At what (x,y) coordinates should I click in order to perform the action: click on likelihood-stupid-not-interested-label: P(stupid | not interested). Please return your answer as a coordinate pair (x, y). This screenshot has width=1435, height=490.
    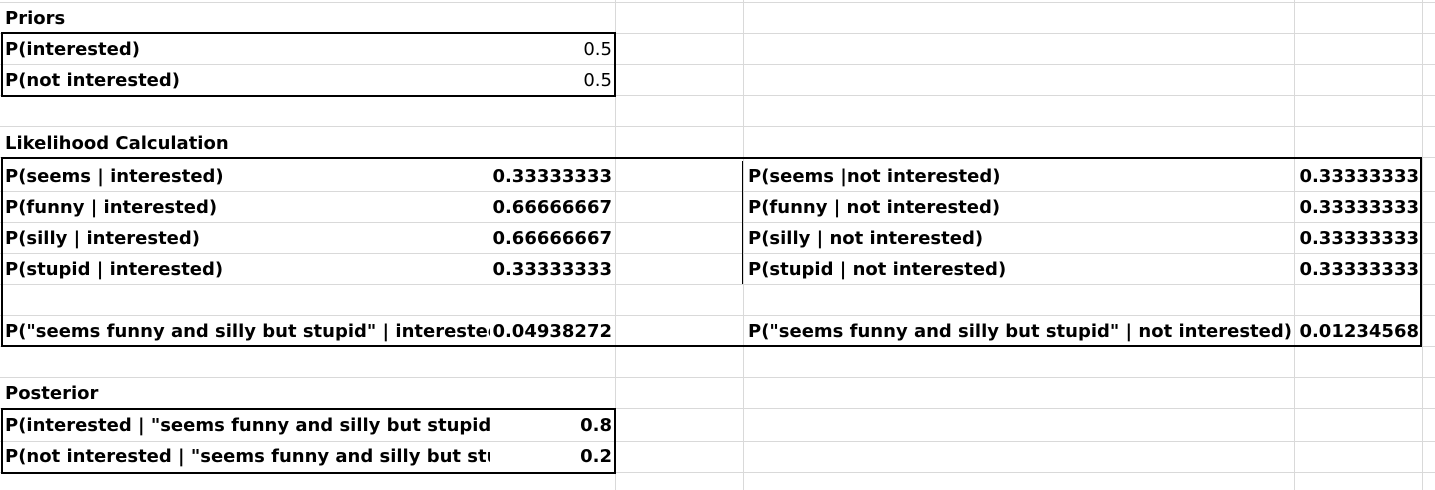
    Looking at the image, I should click on (877, 269).